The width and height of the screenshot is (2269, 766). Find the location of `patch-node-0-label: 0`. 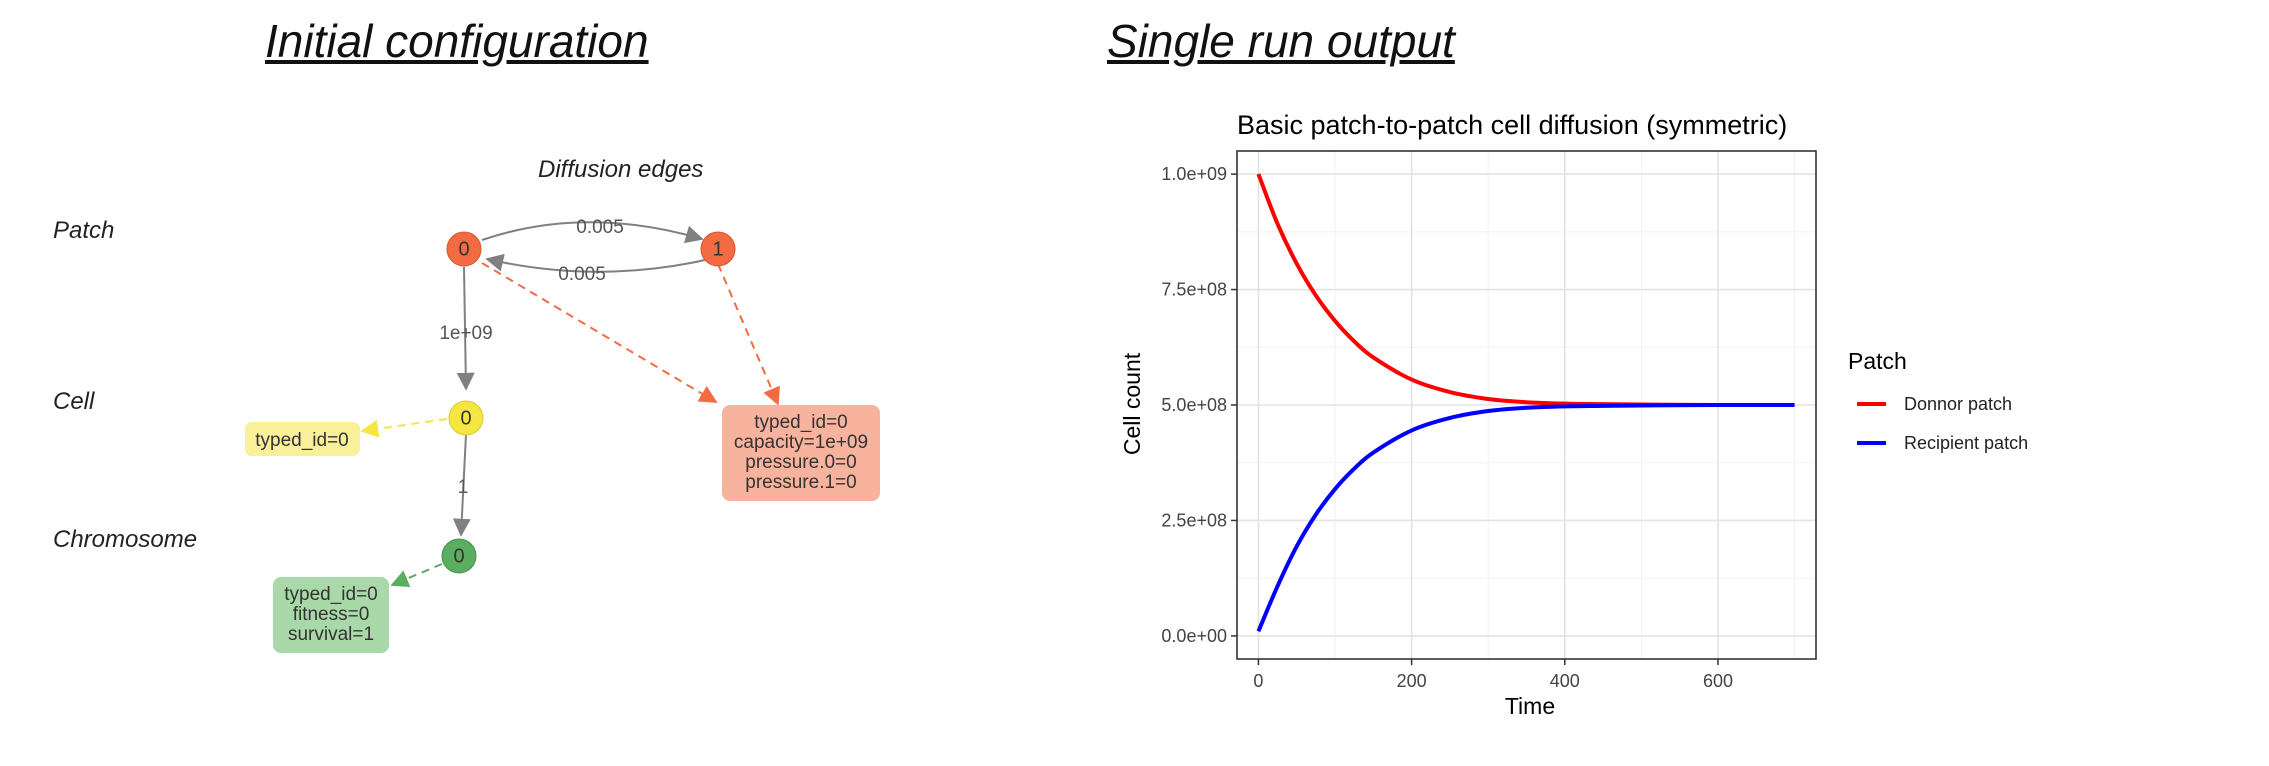

patch-node-0-label: 0 is located at coordinates (463, 249).